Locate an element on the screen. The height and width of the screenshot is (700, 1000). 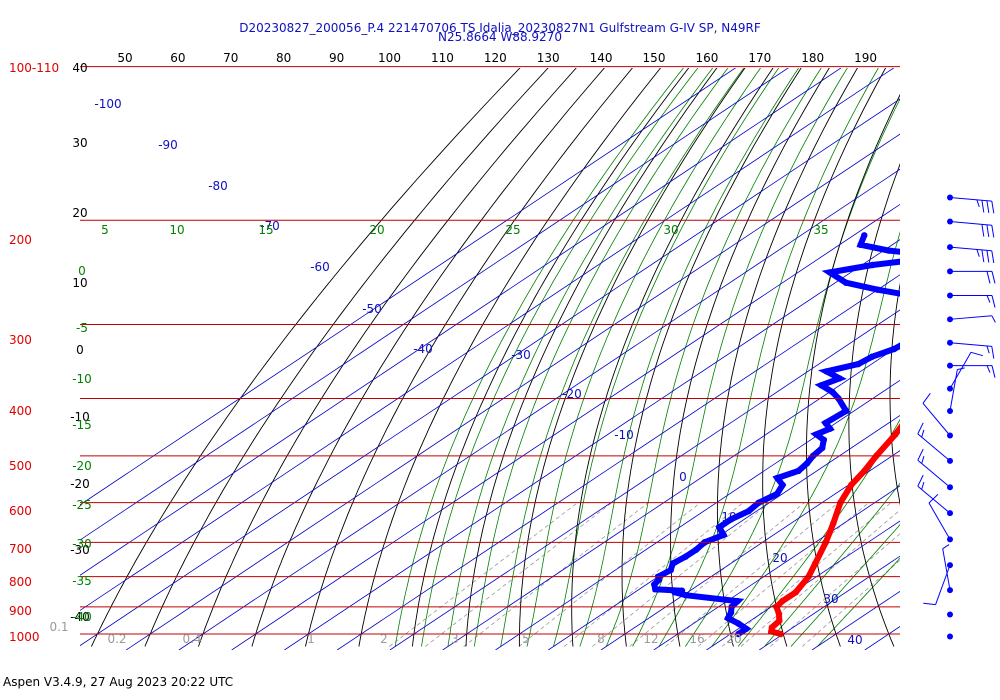
left-axis-label: -10 is located at coordinates (80, 417).